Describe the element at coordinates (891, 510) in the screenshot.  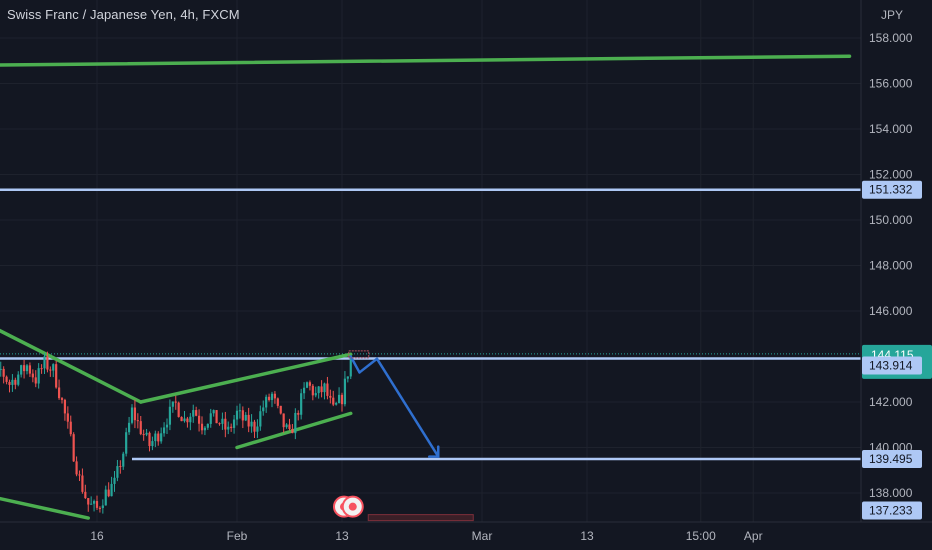
I see `price-badge-label: 137.233` at that location.